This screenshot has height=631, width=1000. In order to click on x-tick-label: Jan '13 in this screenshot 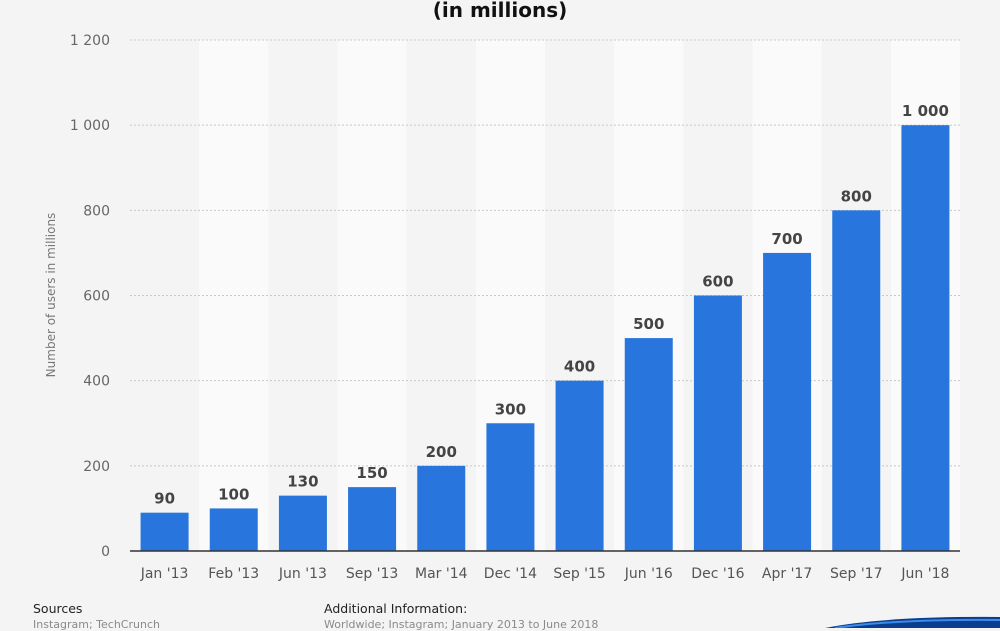, I will do `click(164, 574)`.